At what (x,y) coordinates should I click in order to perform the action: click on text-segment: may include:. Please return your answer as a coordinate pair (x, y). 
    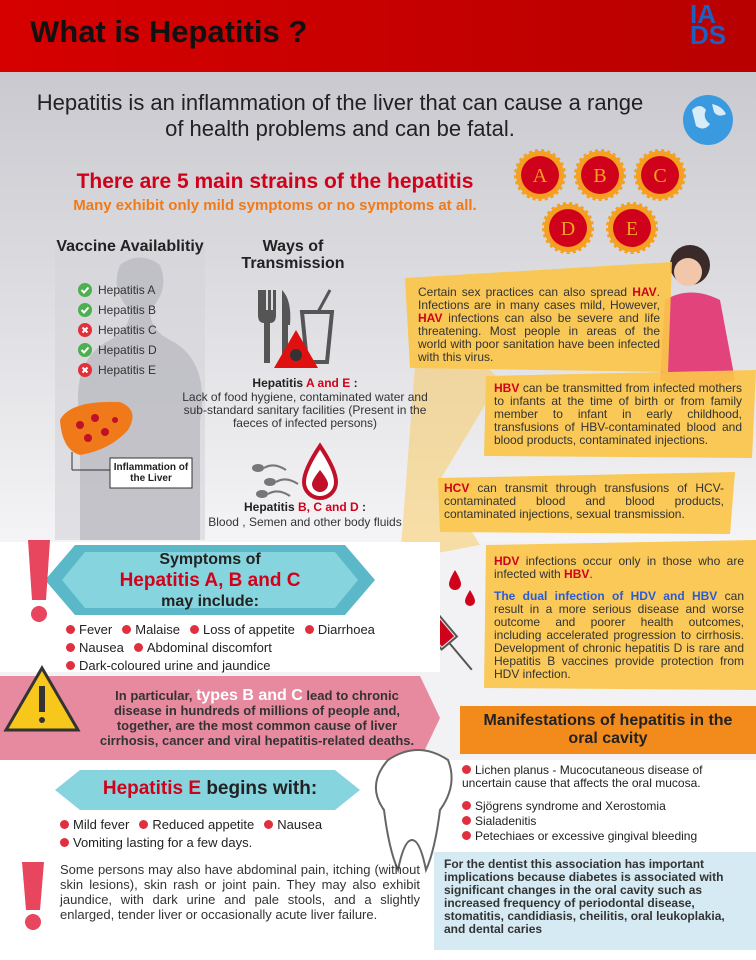
    Looking at the image, I should click on (210, 601).